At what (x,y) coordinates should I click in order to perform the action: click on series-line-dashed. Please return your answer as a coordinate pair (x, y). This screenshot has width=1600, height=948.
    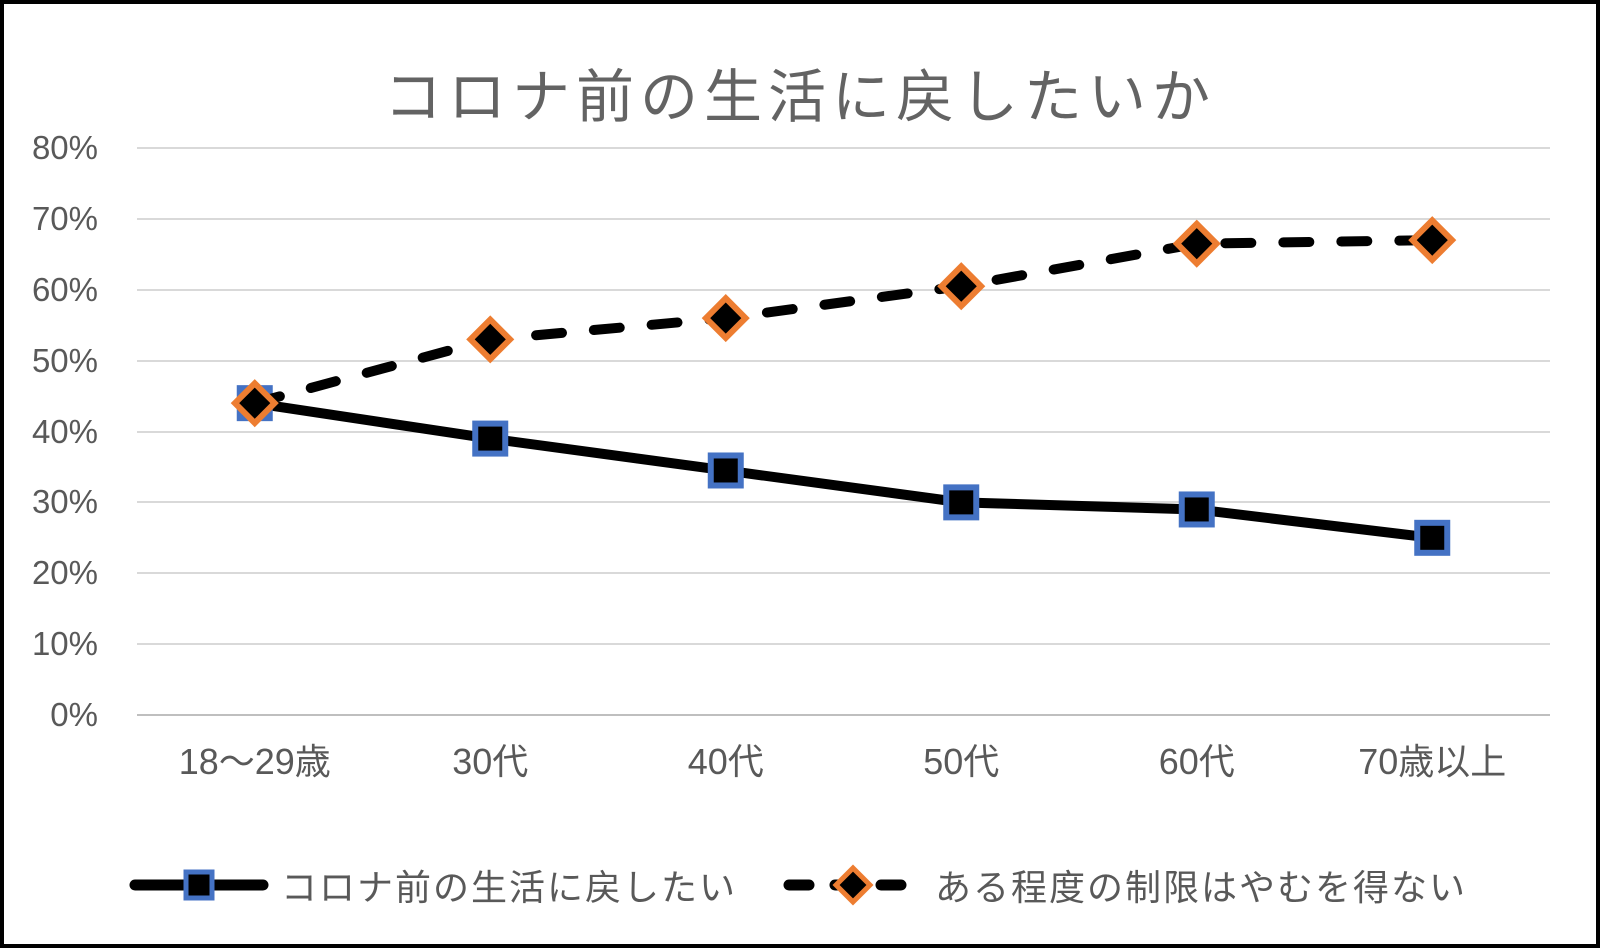
    Looking at the image, I should click on (843, 322).